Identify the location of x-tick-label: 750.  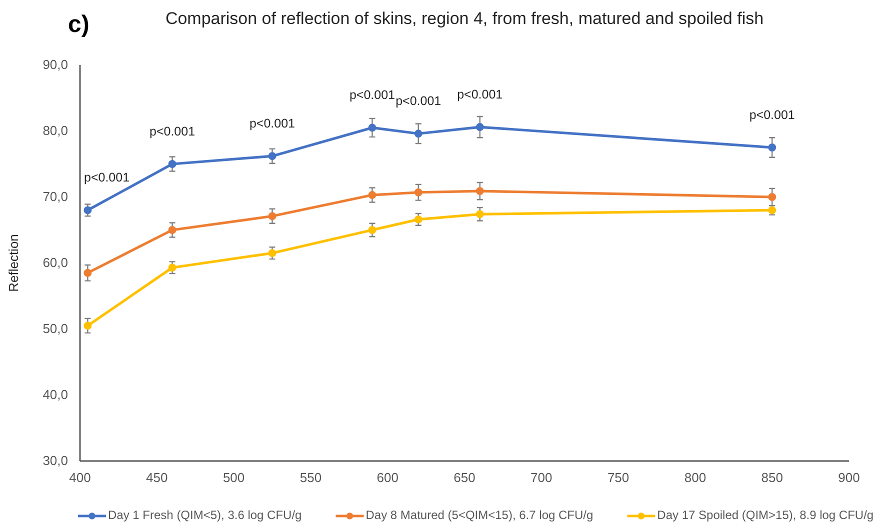
(618, 478).